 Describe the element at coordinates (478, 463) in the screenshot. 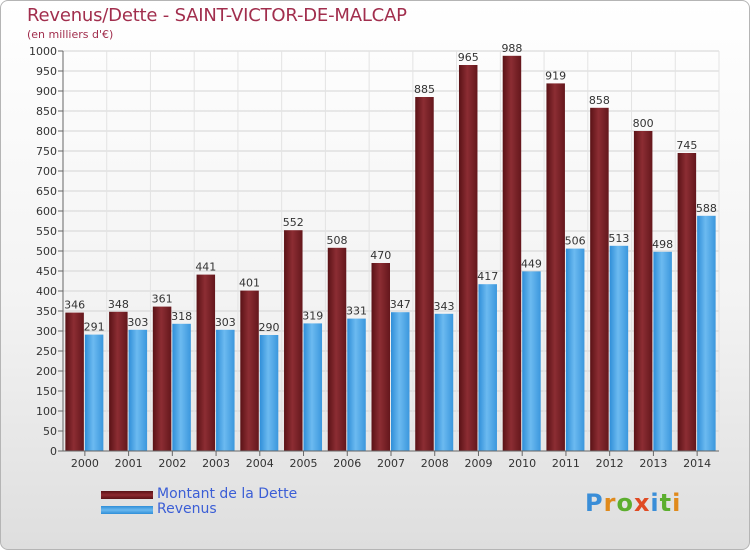

I see `x-tick-label: 2009` at that location.